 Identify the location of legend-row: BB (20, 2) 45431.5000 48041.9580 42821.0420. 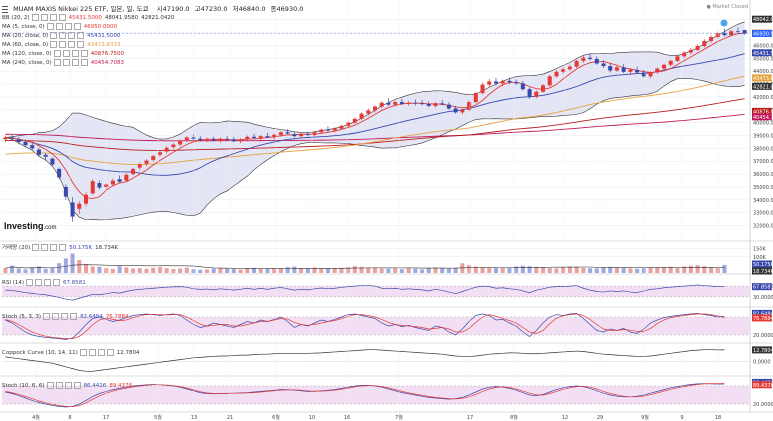
(88, 18).